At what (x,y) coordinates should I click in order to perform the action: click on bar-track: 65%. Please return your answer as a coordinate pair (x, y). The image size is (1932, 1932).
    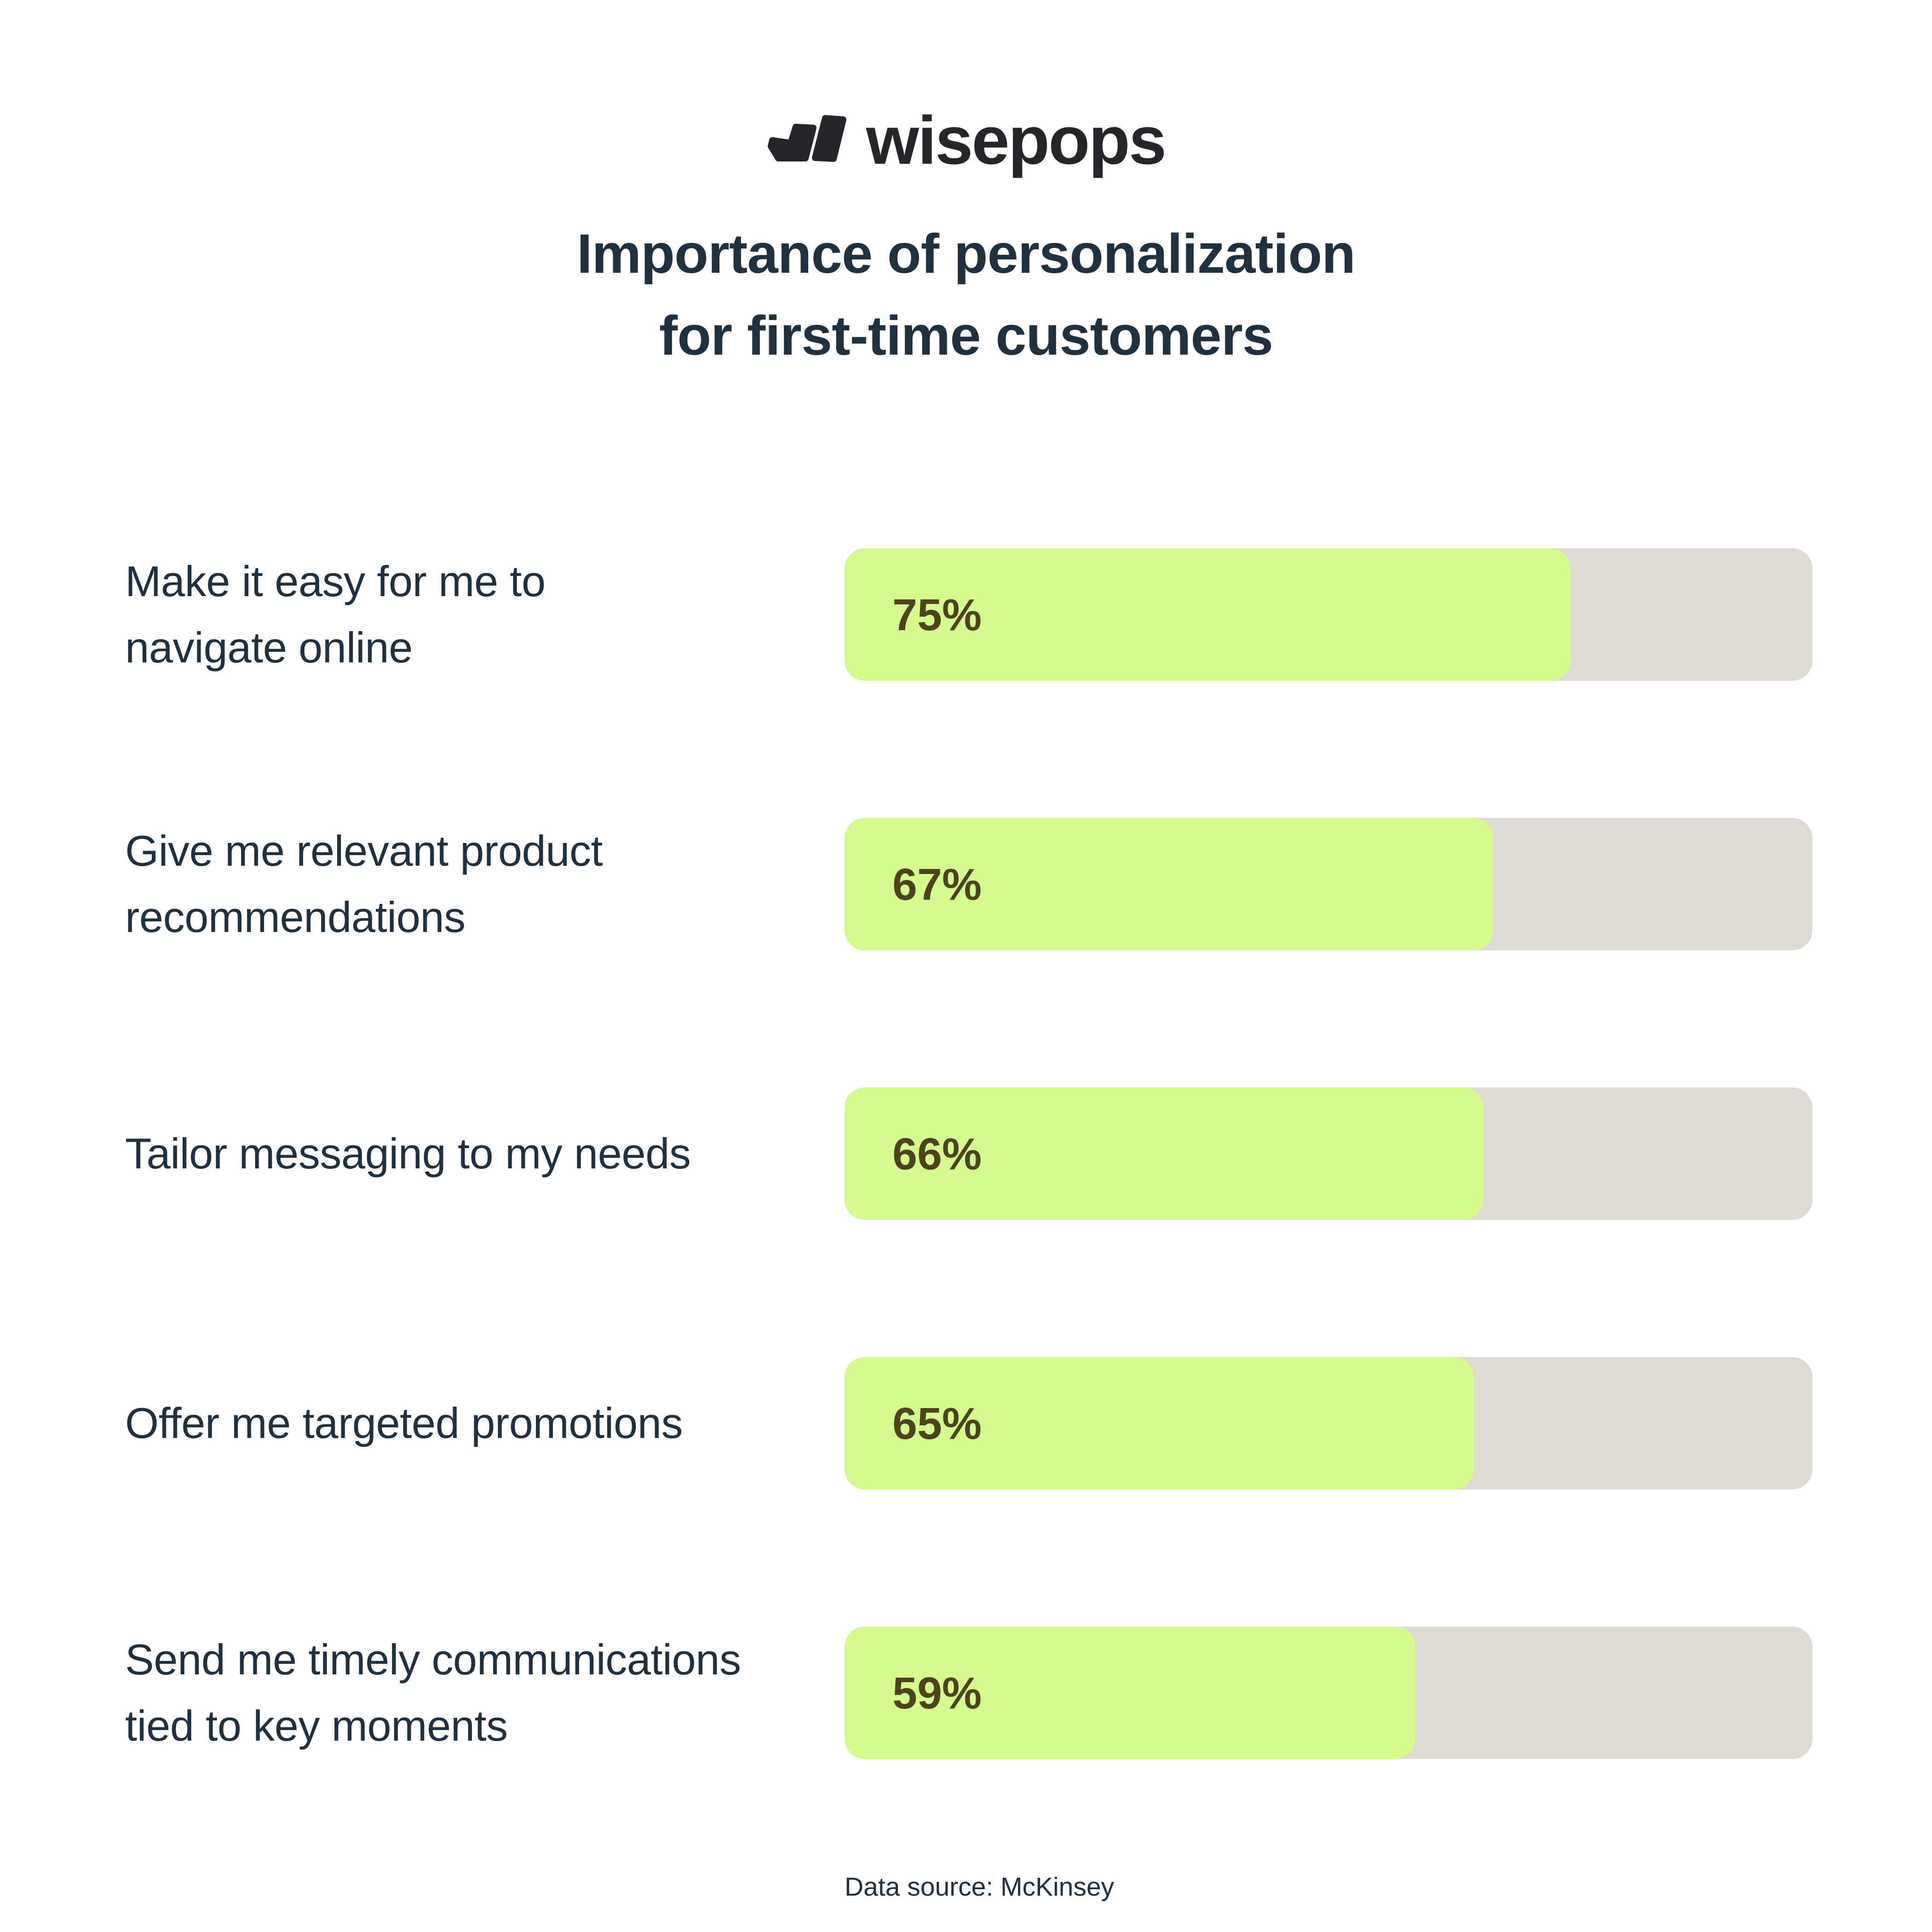
    Looking at the image, I should click on (1328, 1423).